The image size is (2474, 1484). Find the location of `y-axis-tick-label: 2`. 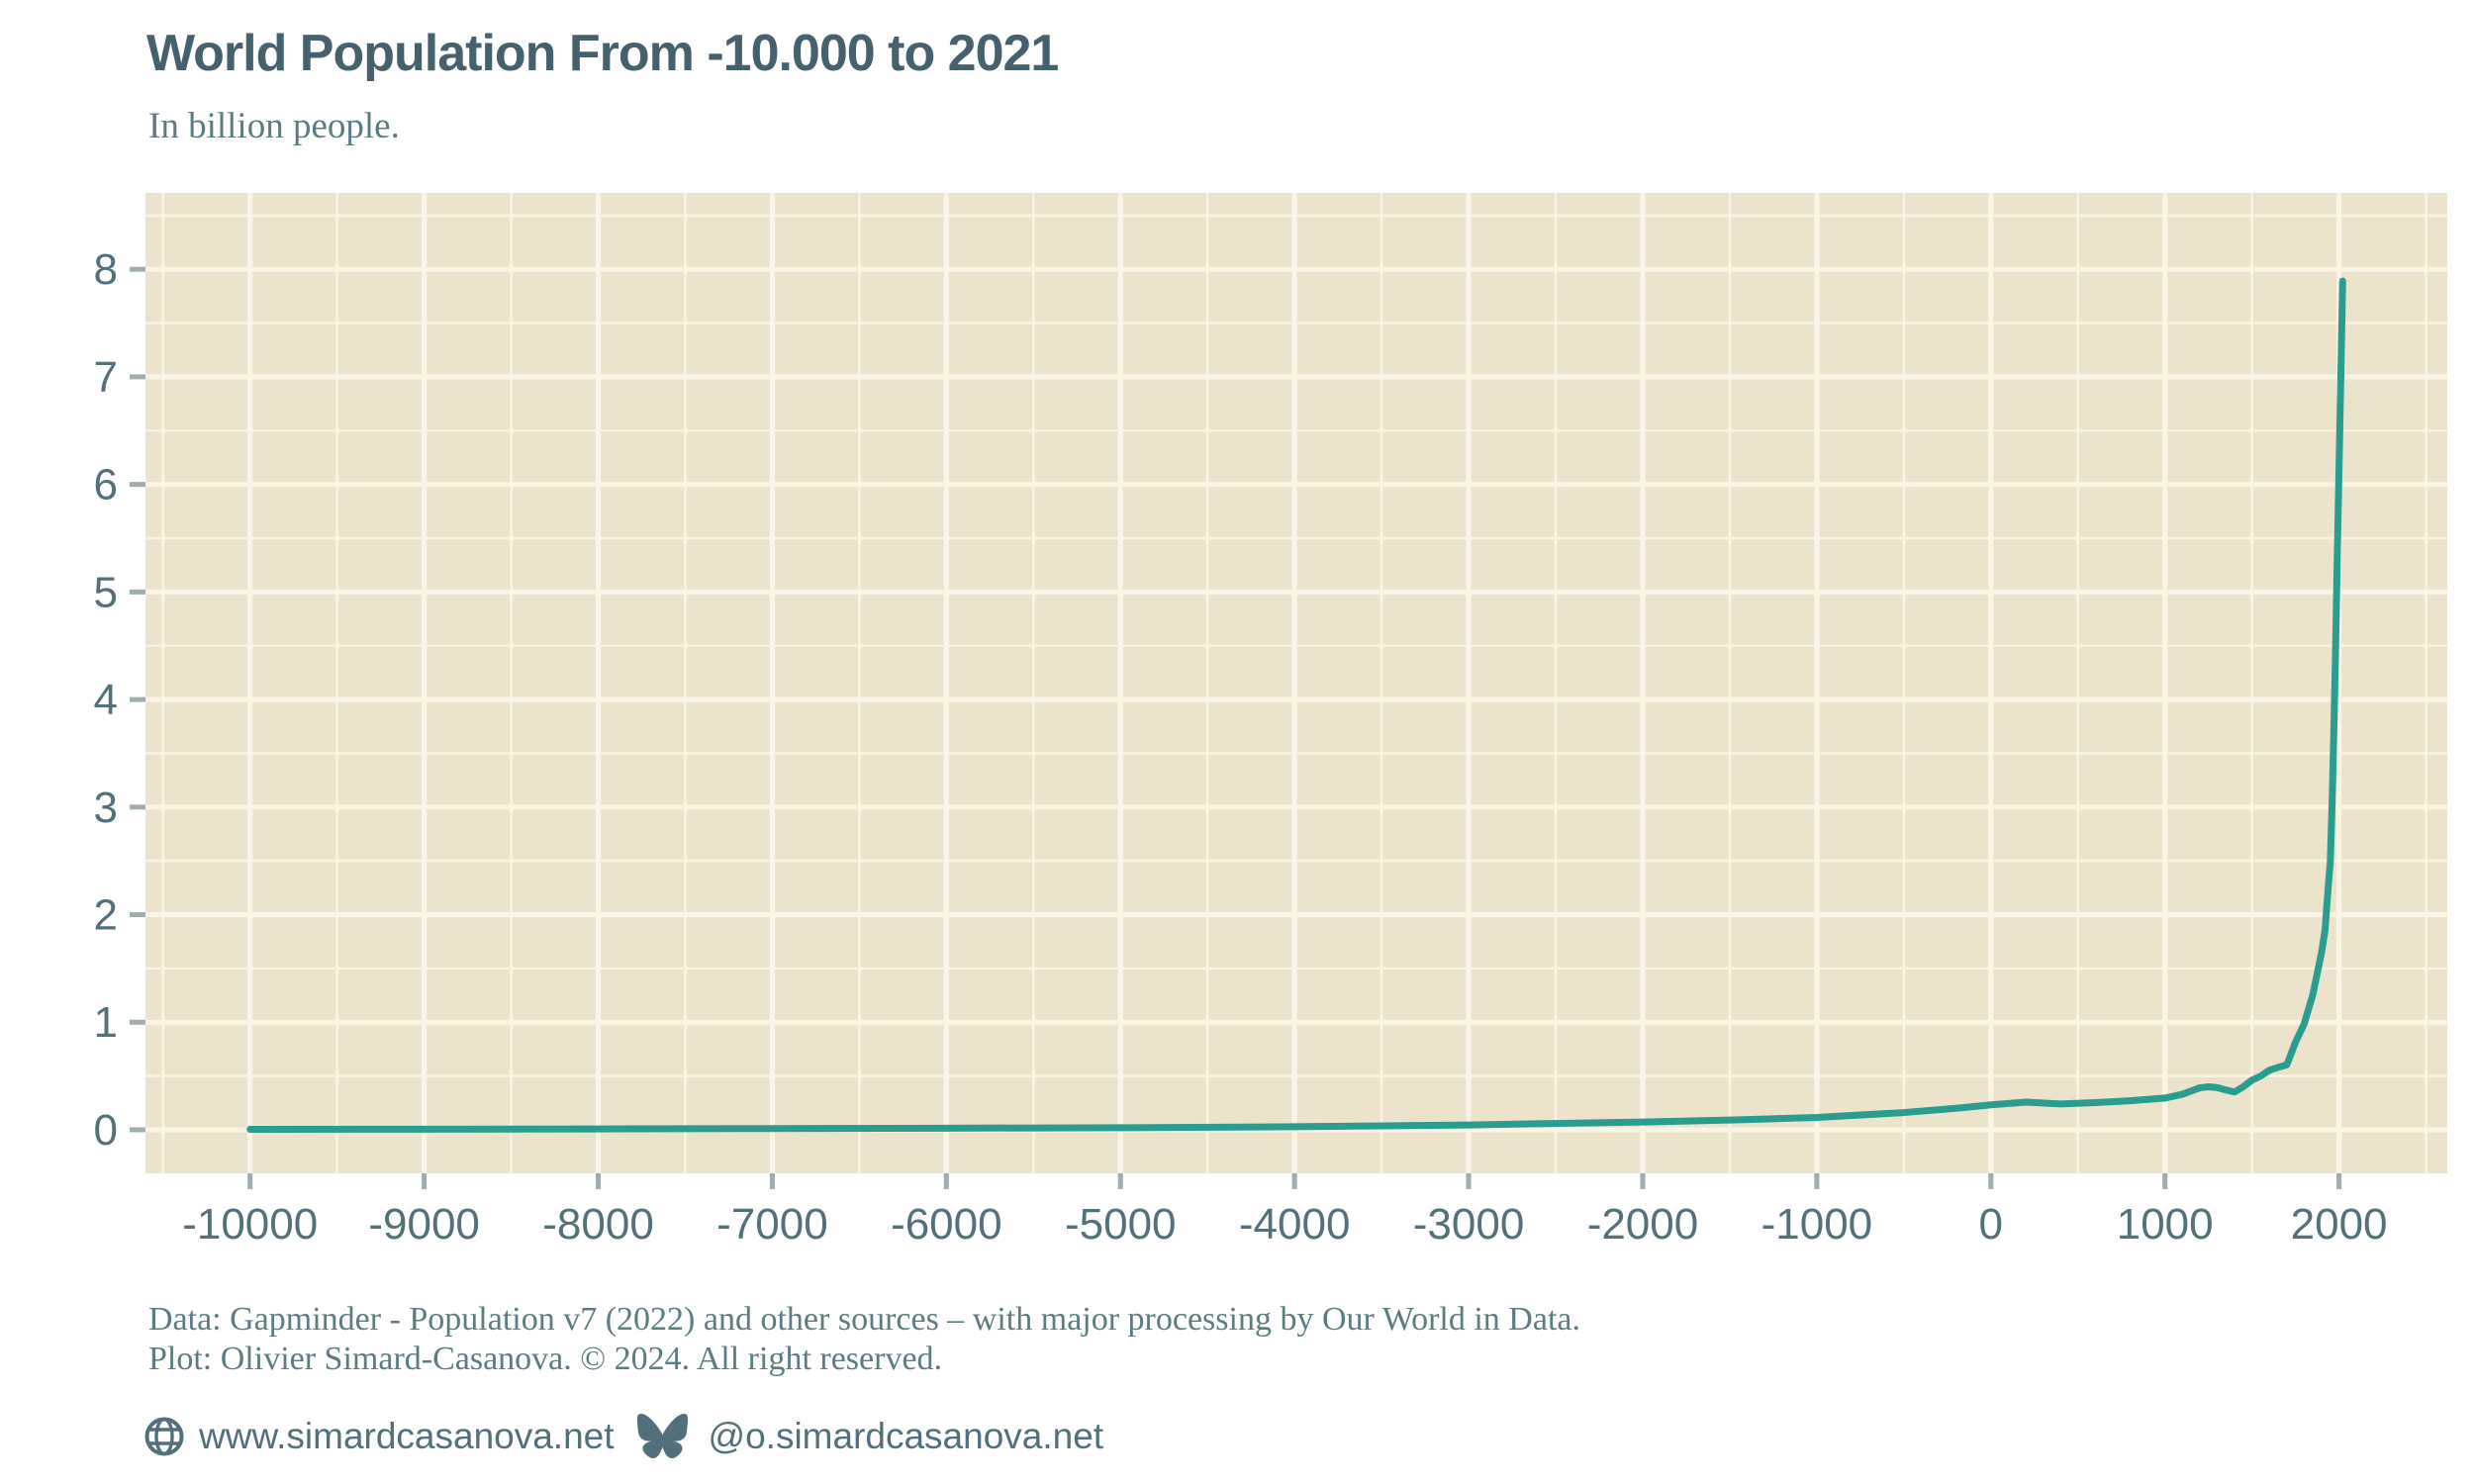

y-axis-tick-label: 2 is located at coordinates (106, 915).